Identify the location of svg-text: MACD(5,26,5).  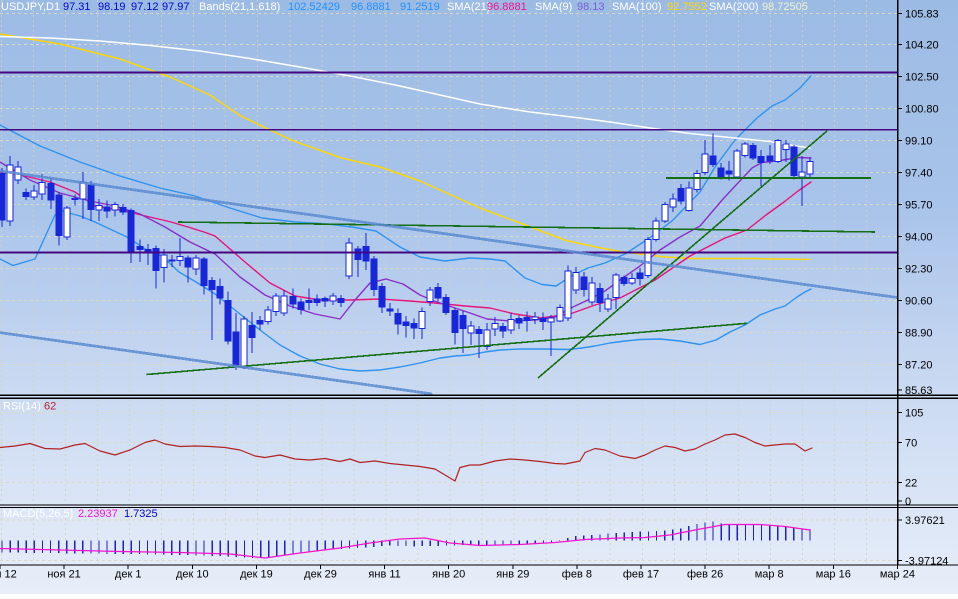
(38, 514).